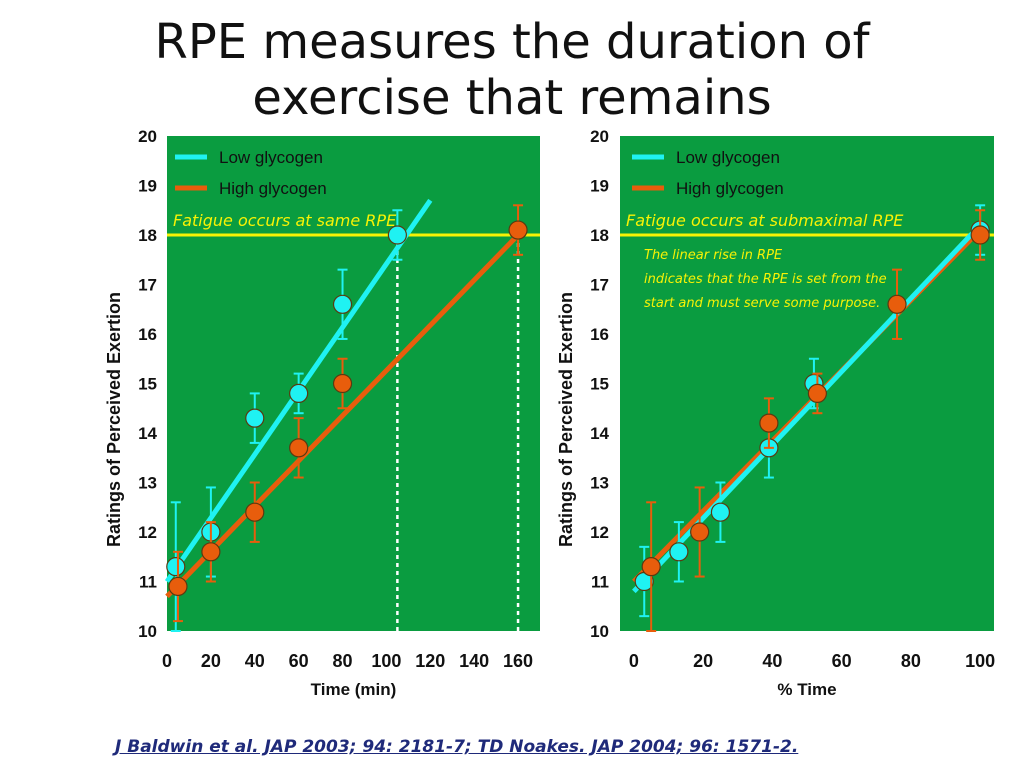 Image resolution: width=1024 pixels, height=768 pixels. I want to click on note-line: indicates that the RPE is set from the, so click(765, 279).